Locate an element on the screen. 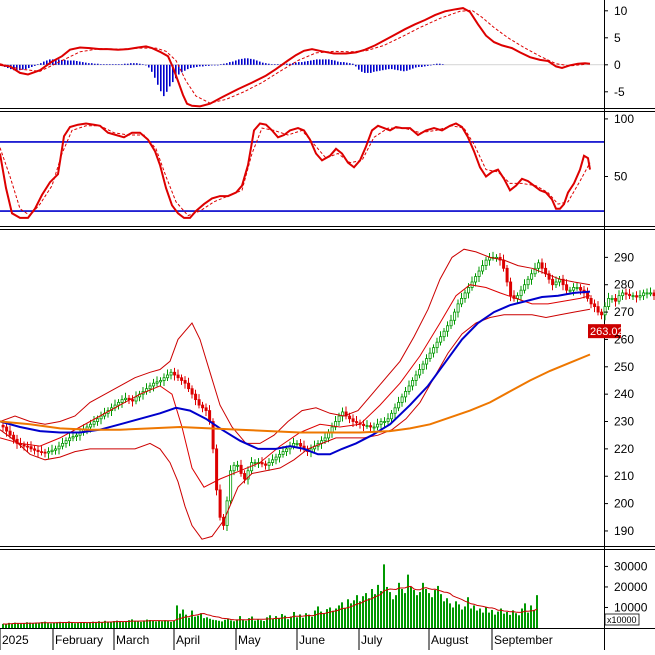 Image resolution: width=655 pixels, height=655 pixels. y-tick-label: 200 is located at coordinates (624, 504).